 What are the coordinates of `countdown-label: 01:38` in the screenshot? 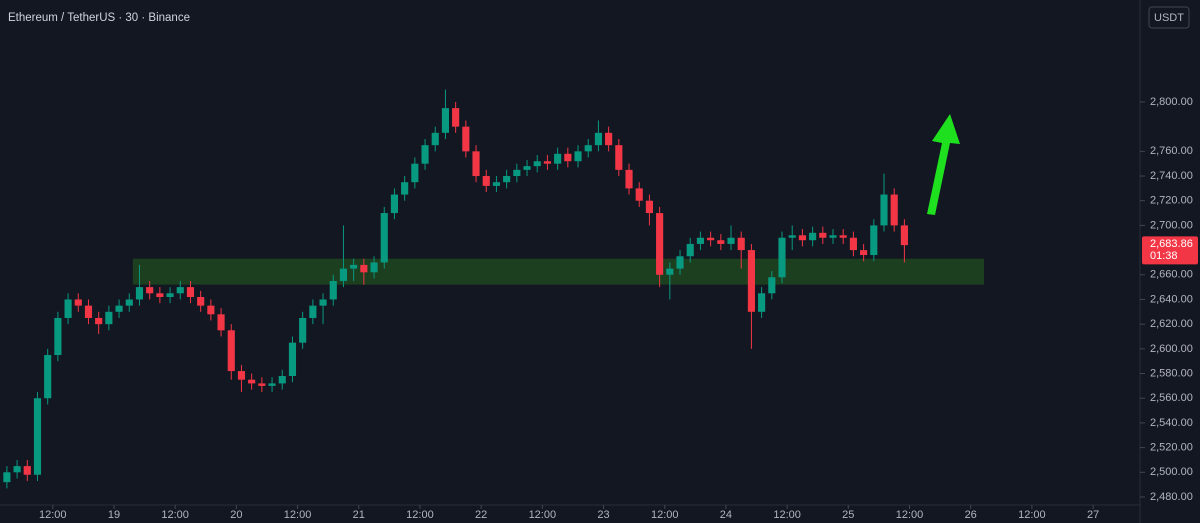 It's located at (1164, 256).